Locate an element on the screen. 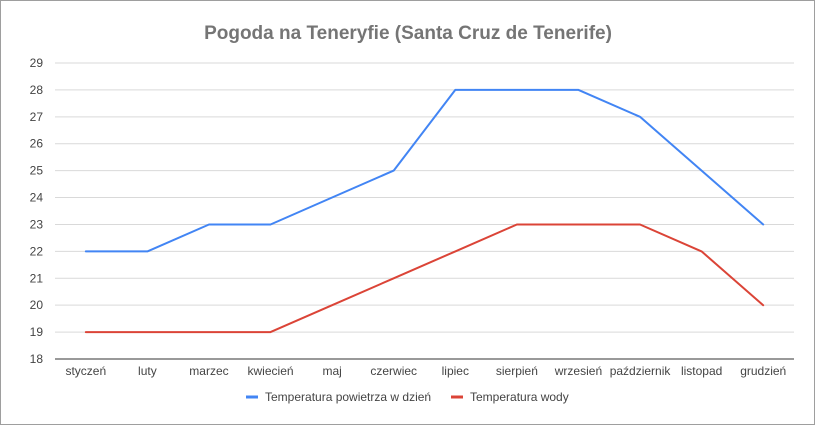 The image size is (815, 425). y-tick-label: 20 is located at coordinates (37, 305).